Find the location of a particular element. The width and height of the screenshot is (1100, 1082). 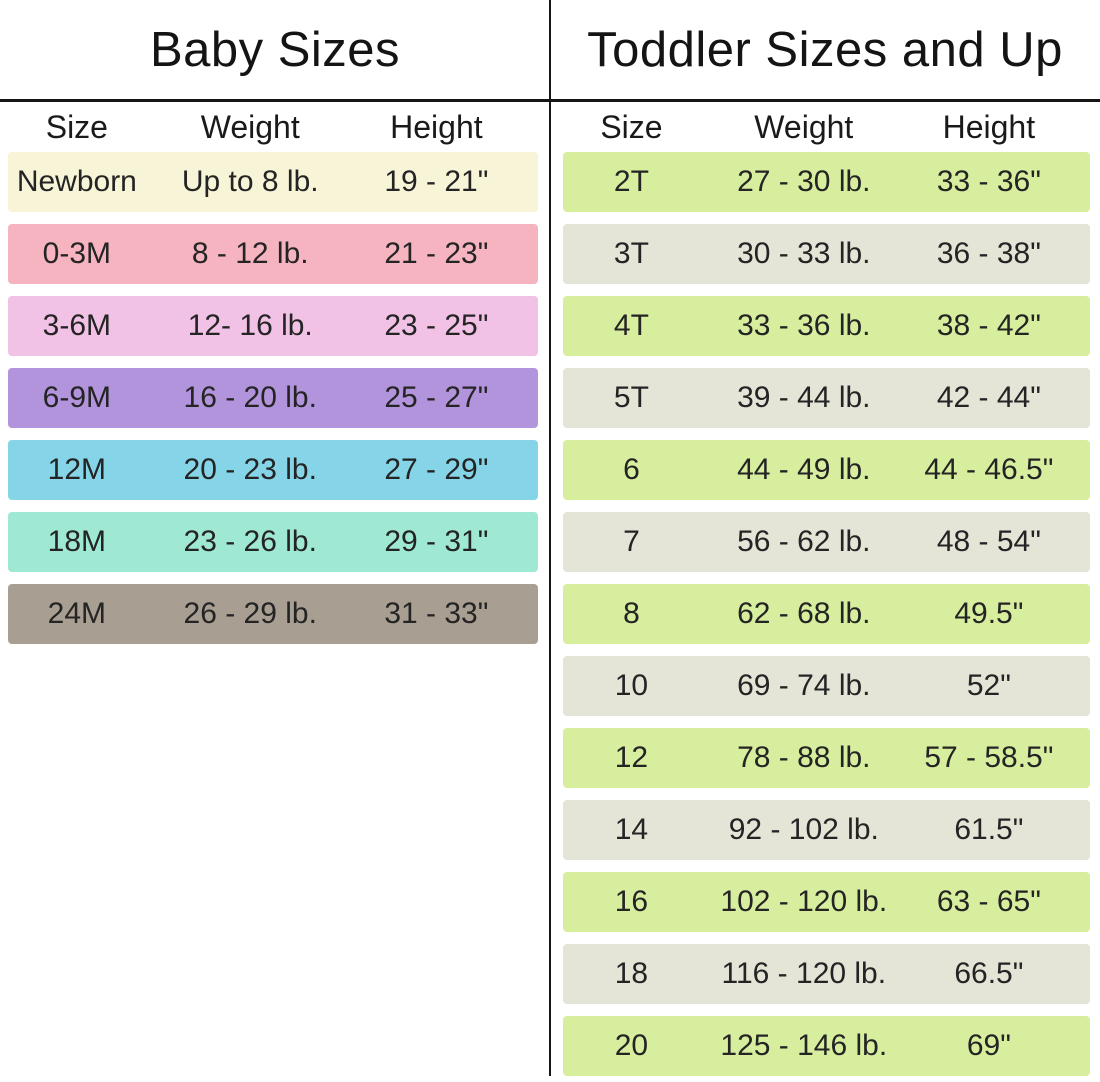

cell-weight: 33 - 36 lb. is located at coordinates (804, 325).